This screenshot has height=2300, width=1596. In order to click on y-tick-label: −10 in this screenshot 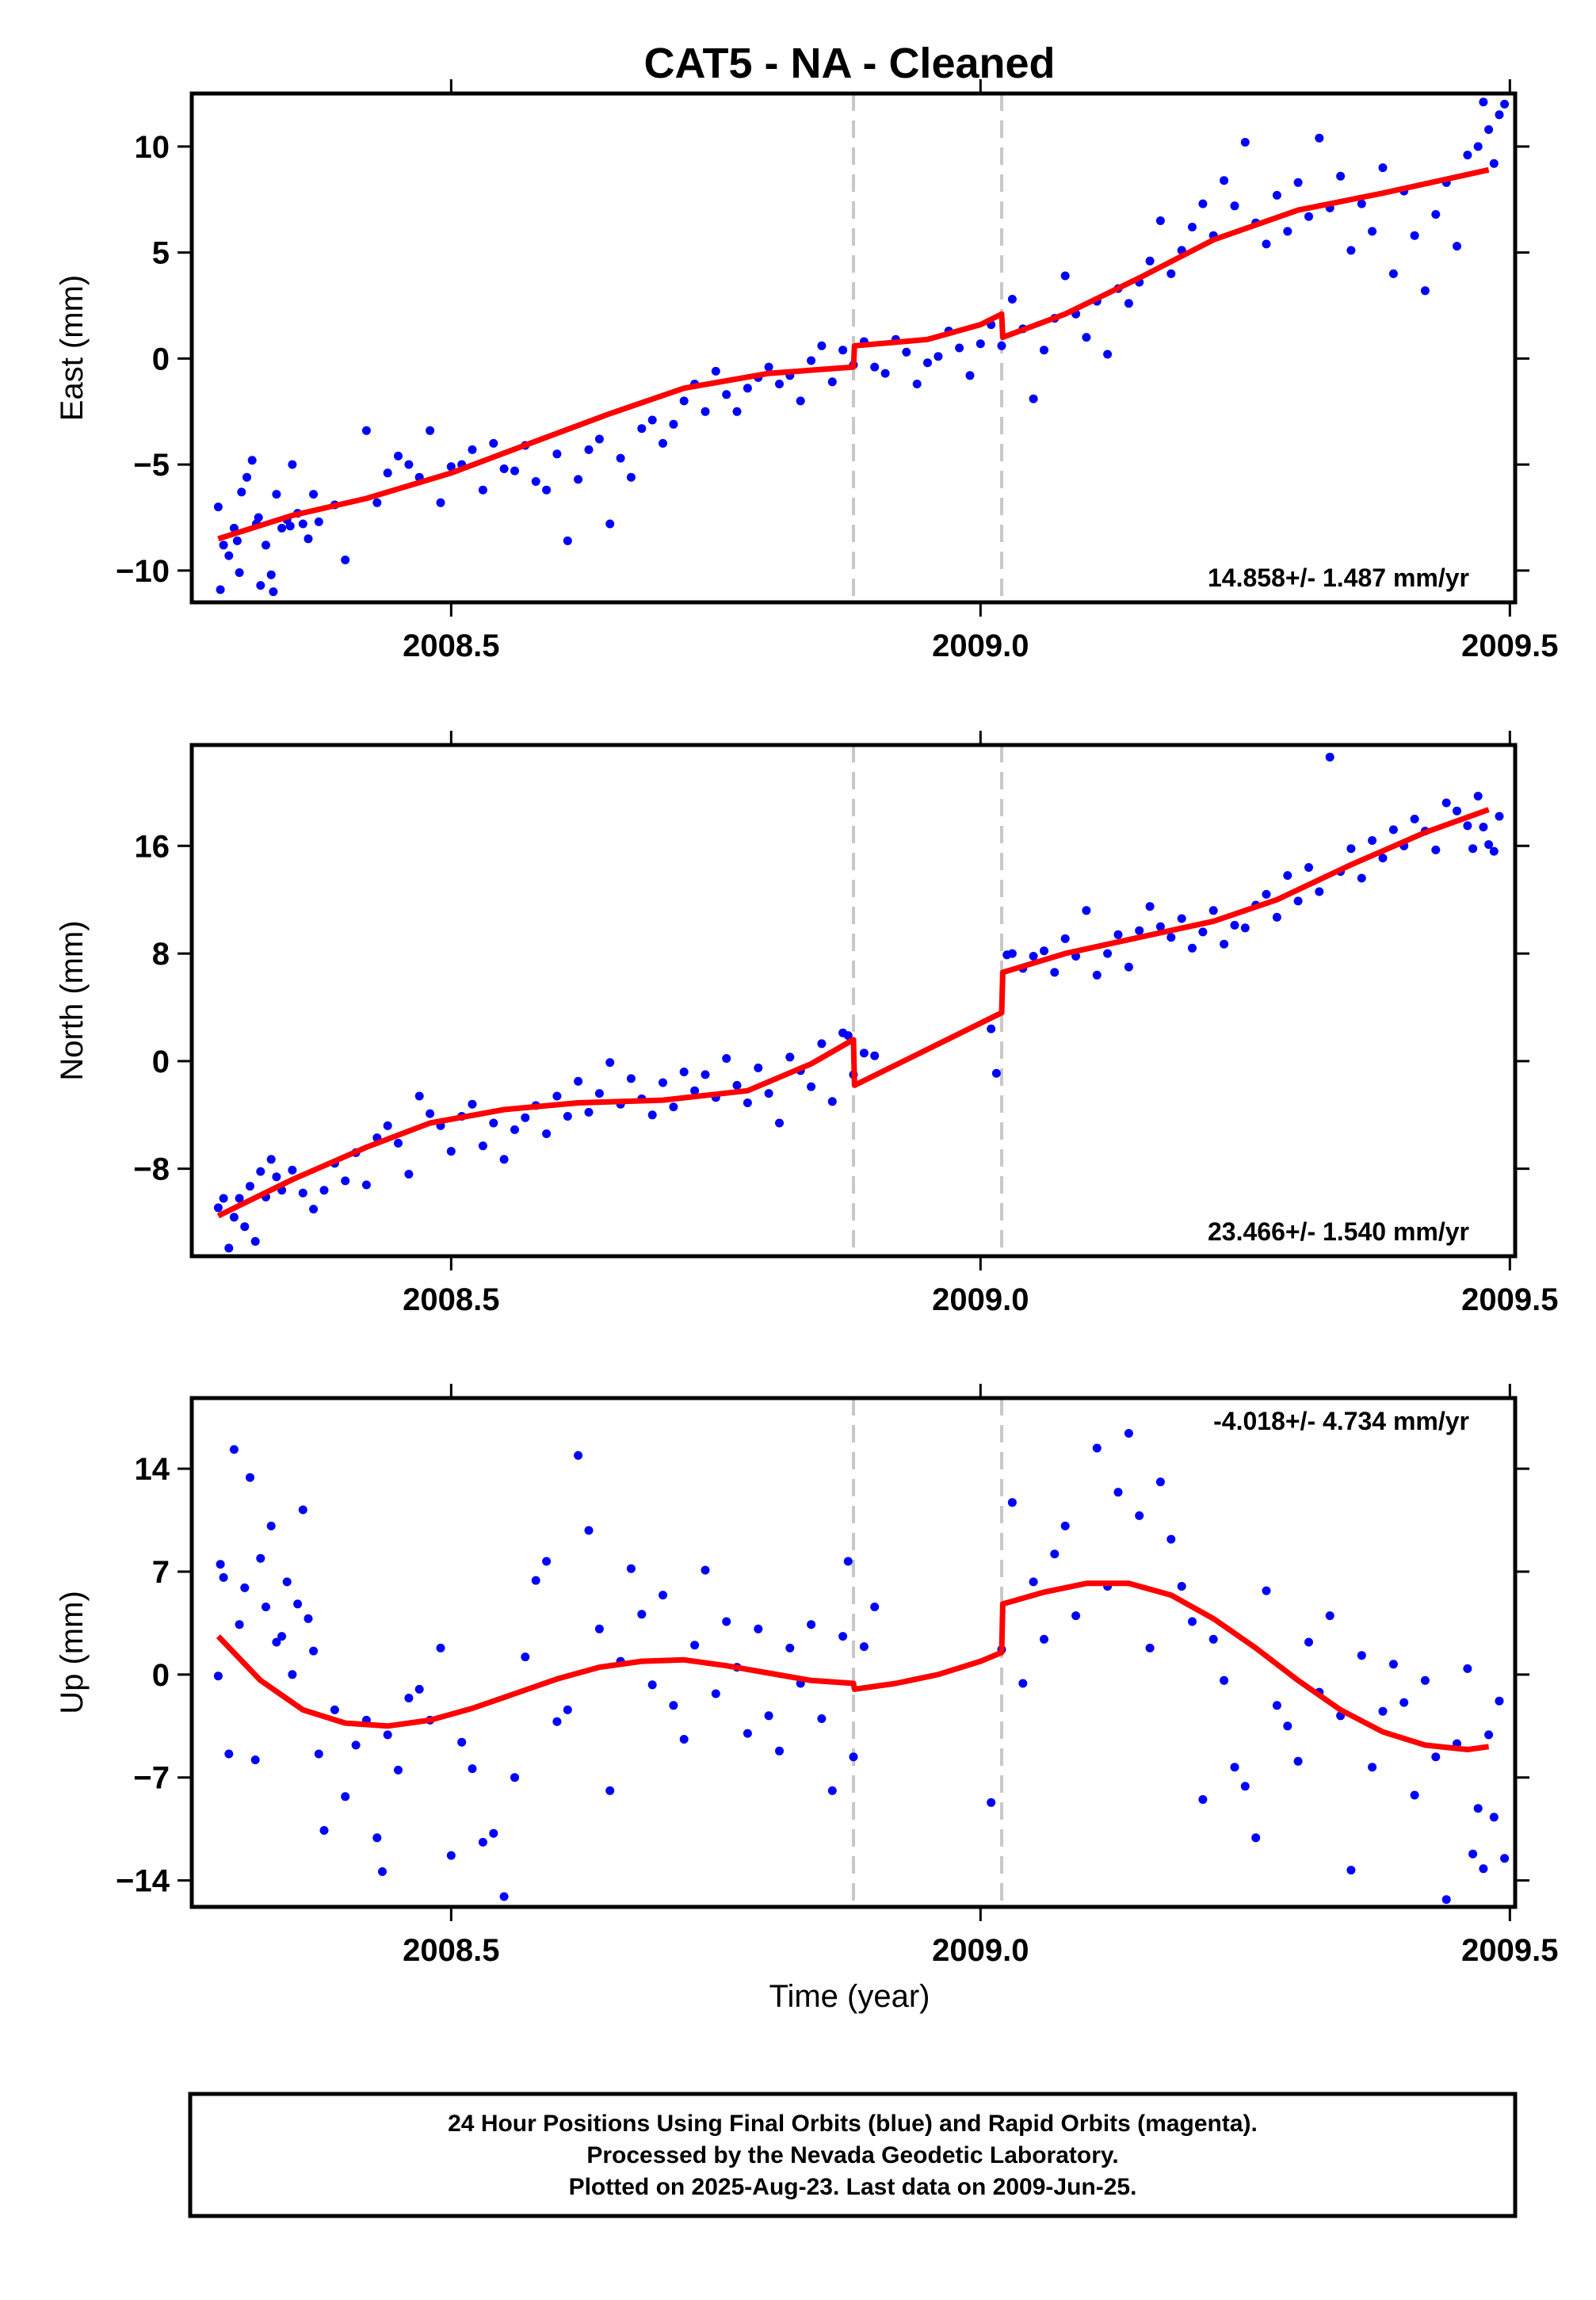, I will do `click(143, 571)`.